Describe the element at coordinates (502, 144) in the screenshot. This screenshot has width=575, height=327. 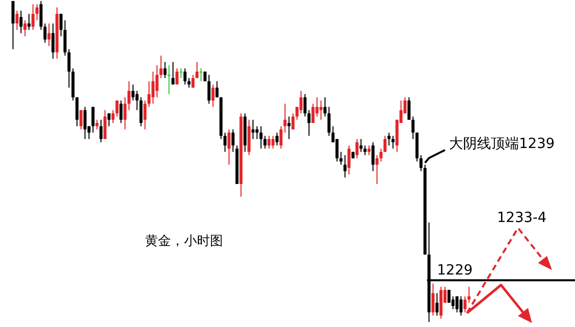
I see `annotation: 大阴线顶端1239` at that location.